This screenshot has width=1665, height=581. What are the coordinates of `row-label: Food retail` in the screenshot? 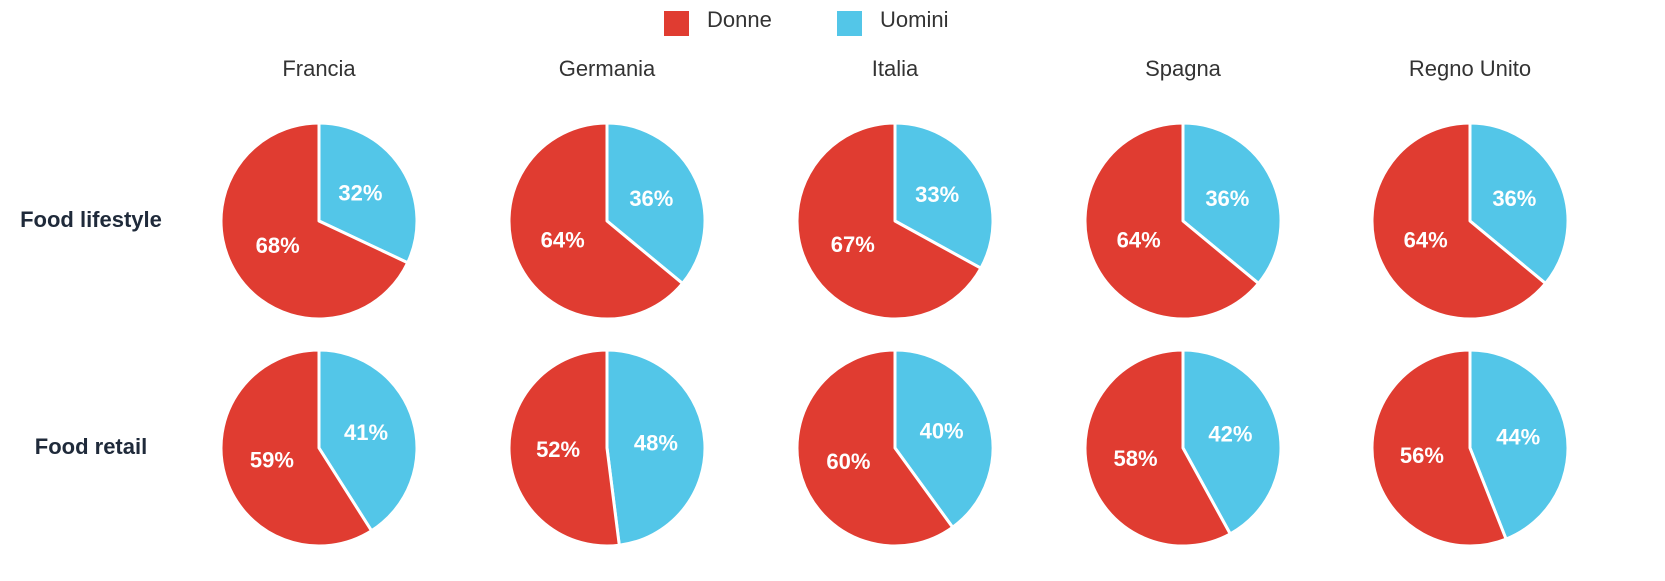 It's located at (91, 446).